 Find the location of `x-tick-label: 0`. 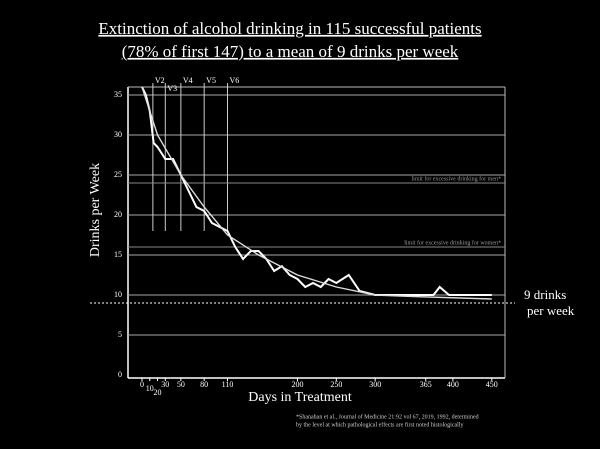

x-tick-label: 0 is located at coordinates (142, 384).